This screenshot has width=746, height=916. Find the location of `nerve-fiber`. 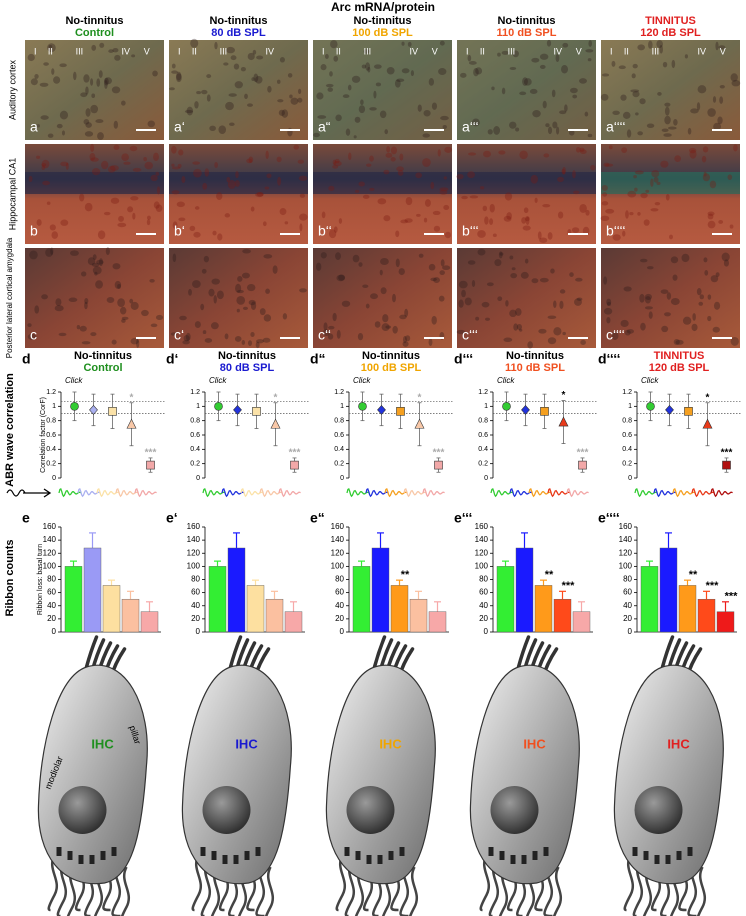

nerve-fiber is located at coordinates (52, 883).